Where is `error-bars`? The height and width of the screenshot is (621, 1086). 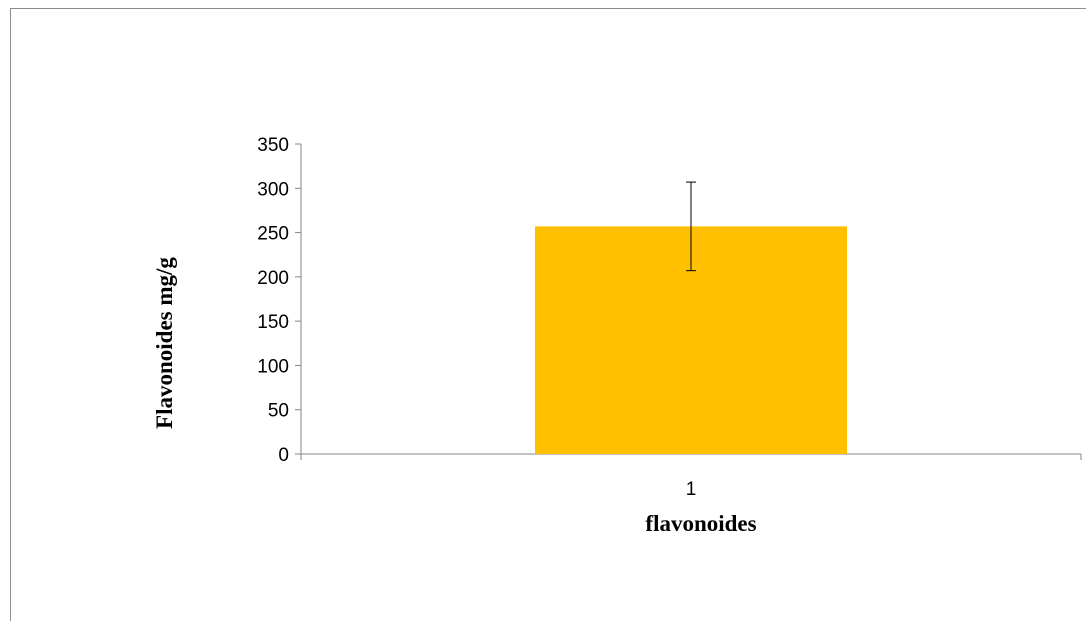 error-bars is located at coordinates (691, 226).